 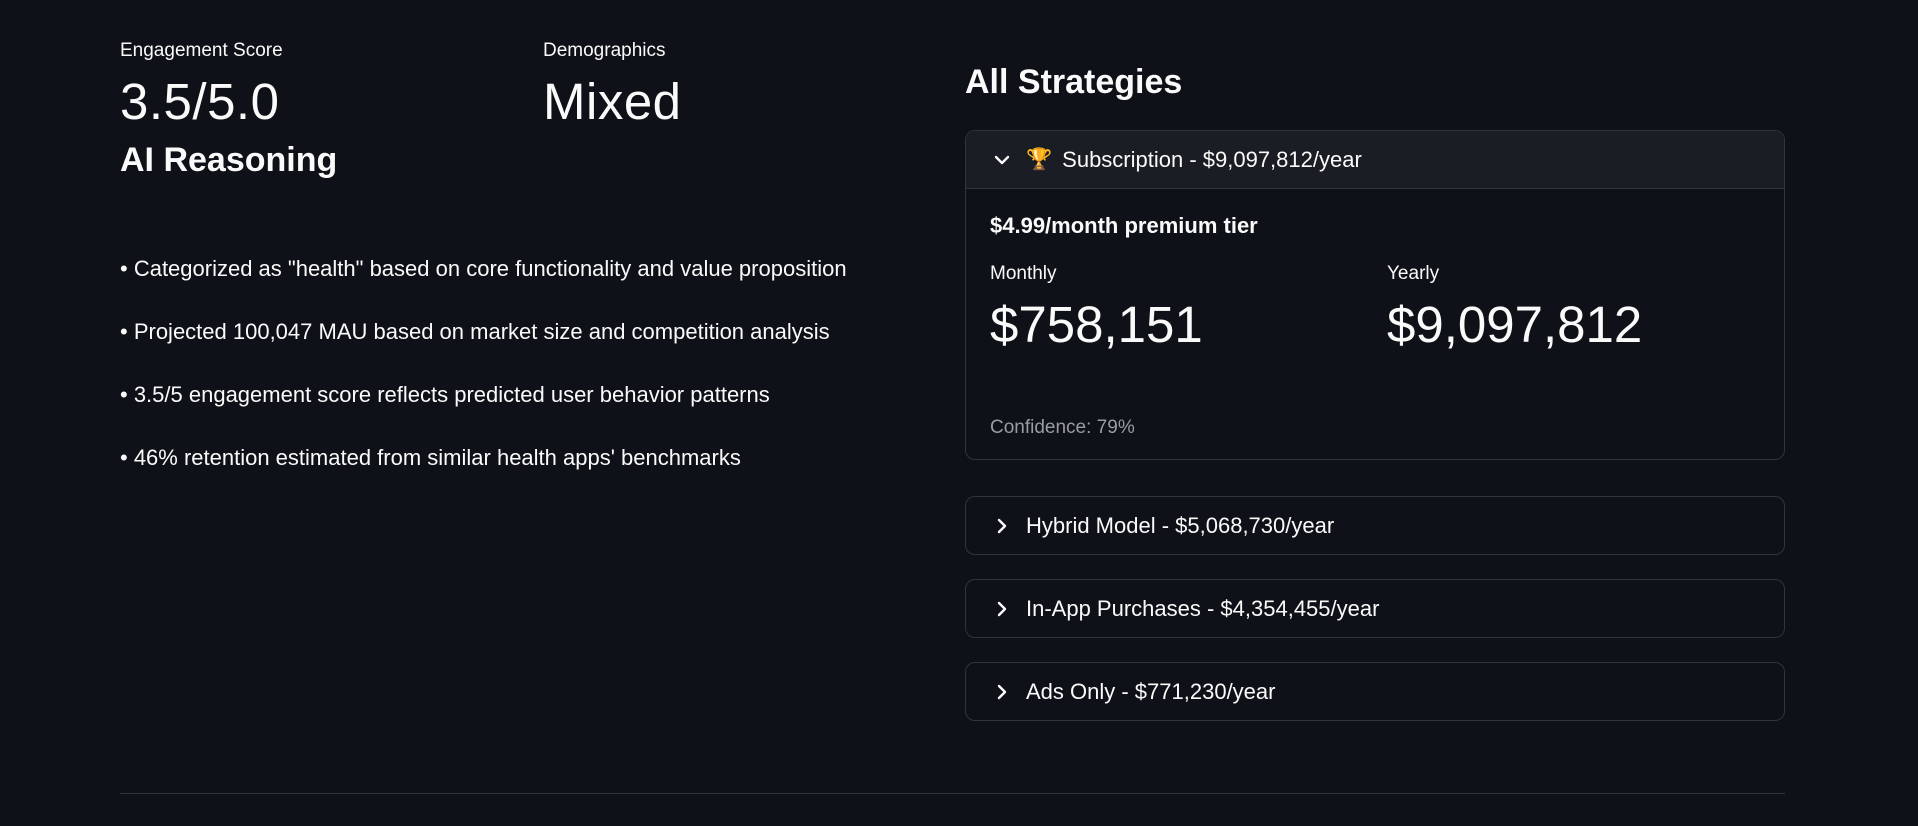 I want to click on ai-reasoning-title: AI Reasoning, so click(x=229, y=160).